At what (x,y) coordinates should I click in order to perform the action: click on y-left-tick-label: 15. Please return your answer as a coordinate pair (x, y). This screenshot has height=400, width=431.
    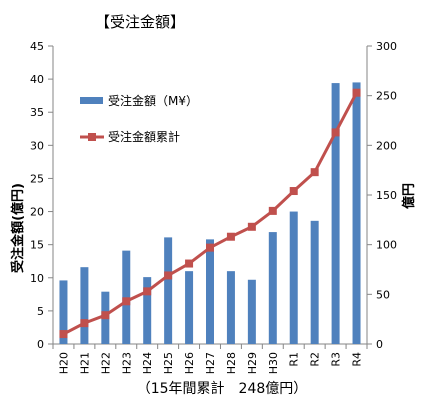
    Looking at the image, I should click on (37, 245).